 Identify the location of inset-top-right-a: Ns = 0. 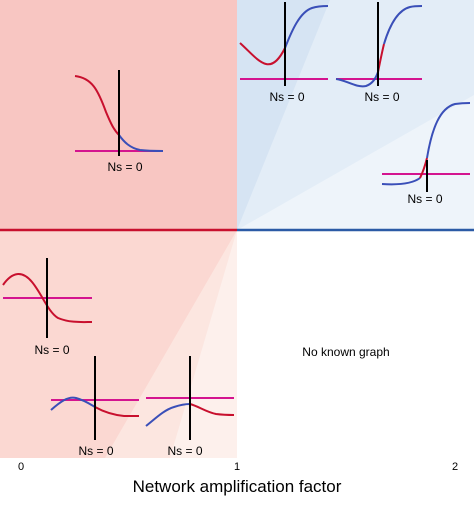
(284, 53).